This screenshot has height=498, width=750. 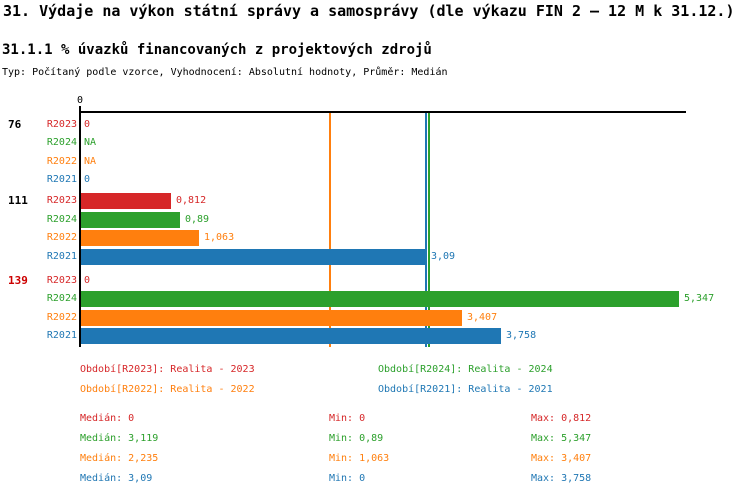 What do you see at coordinates (191, 200) in the screenshot?
I see `bar-value-label: 0,812` at bounding box center [191, 200].